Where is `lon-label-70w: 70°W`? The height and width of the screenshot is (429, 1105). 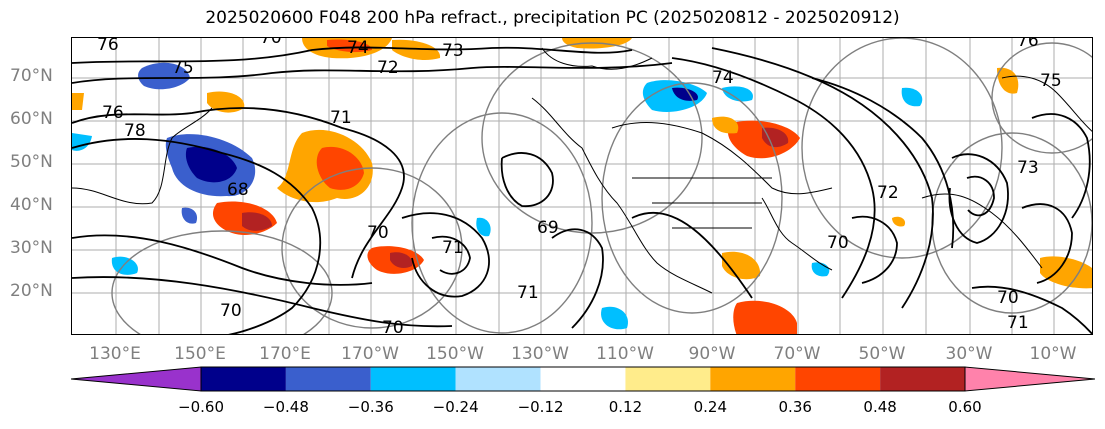 lon-label-70w: 70°W is located at coordinates (797, 354).